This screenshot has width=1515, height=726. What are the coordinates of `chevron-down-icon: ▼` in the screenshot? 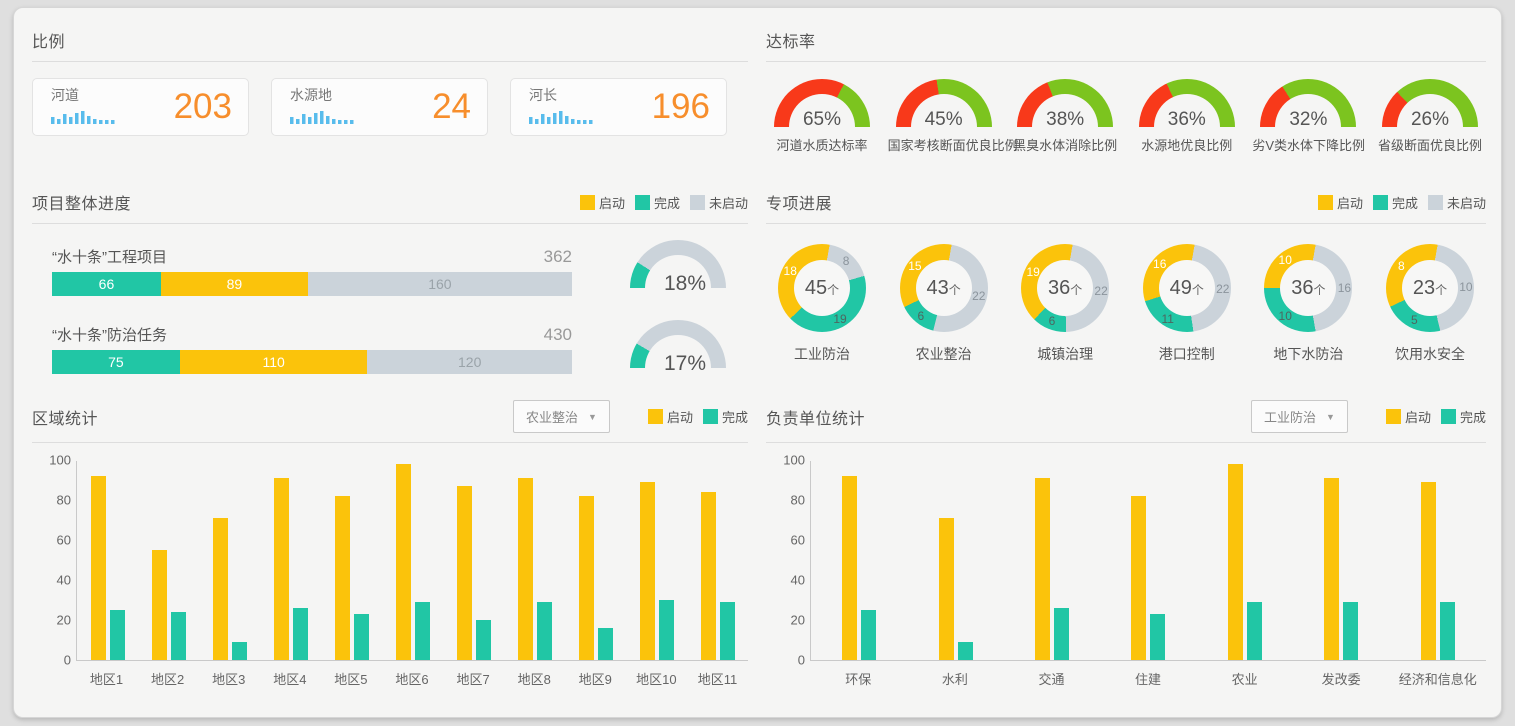 It's located at (592, 416).